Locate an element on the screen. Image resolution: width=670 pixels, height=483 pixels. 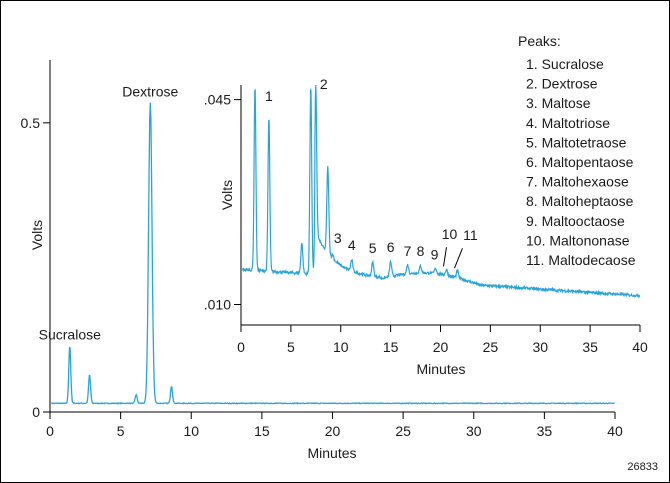
legend-item: 10. Maltononase is located at coordinates (578, 240).